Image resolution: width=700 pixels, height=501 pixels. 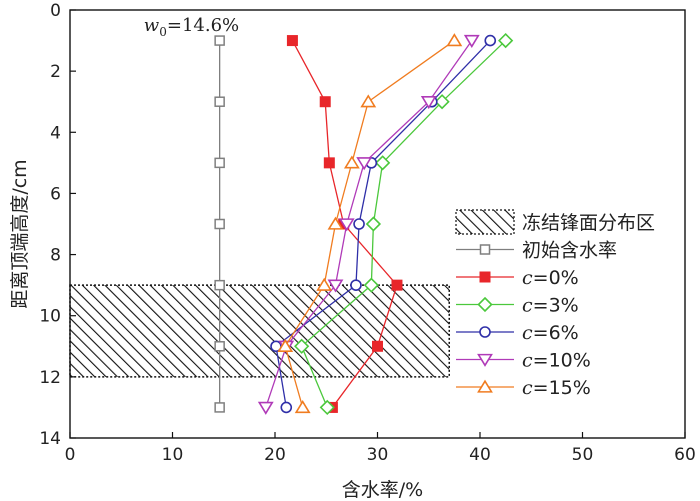 I want to click on y-tick-label: 2, so click(x=55, y=72).